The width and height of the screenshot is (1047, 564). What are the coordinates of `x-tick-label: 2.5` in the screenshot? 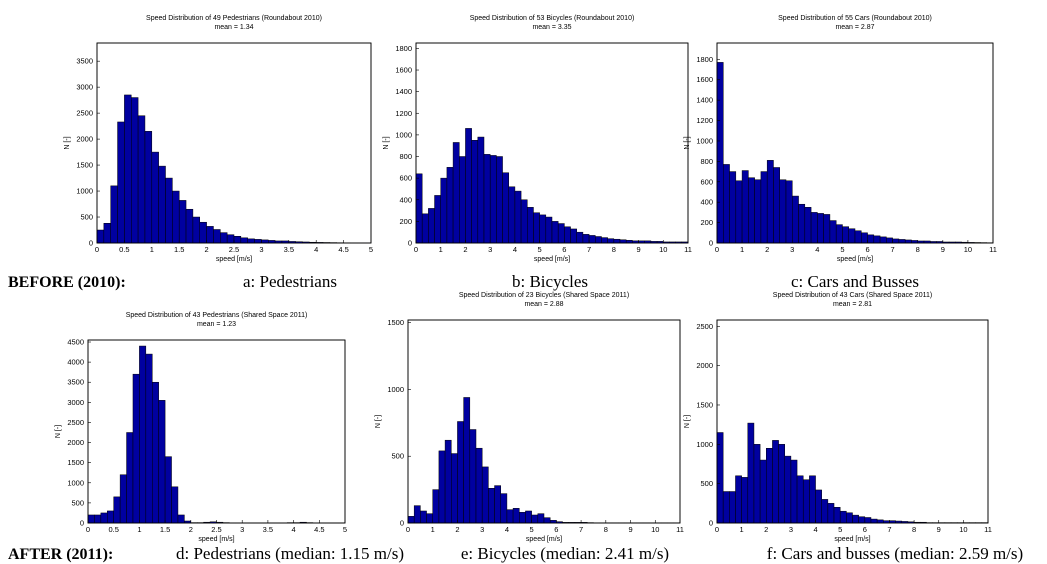 It's located at (234, 249).